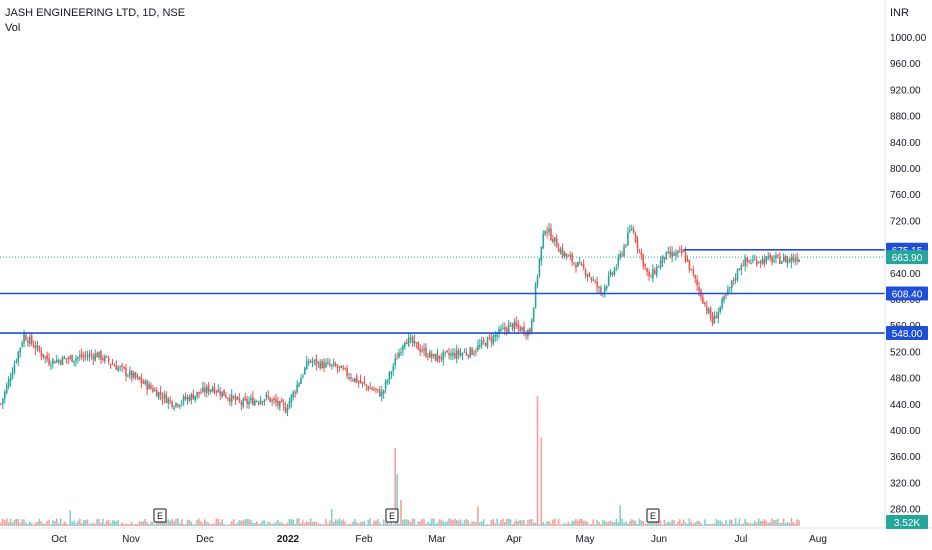 This screenshot has width=932, height=550. Describe the element at coordinates (439, 539) in the screenshot. I see `time-axis: Oct Nov Dec 2022 Feb Mar Apr May Jun Jul Aug` at that location.